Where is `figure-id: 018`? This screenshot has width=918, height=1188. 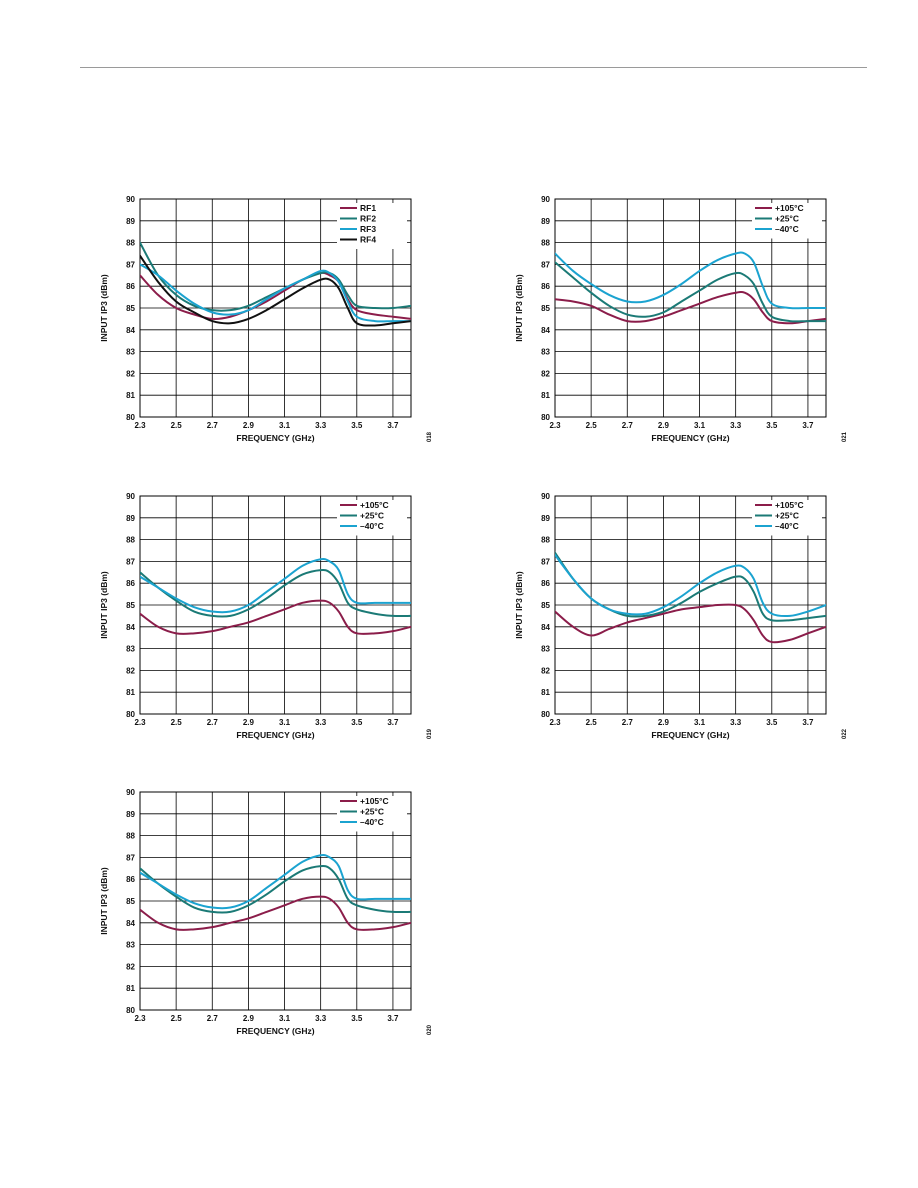
figure-id: 018 is located at coordinates (430, 436).